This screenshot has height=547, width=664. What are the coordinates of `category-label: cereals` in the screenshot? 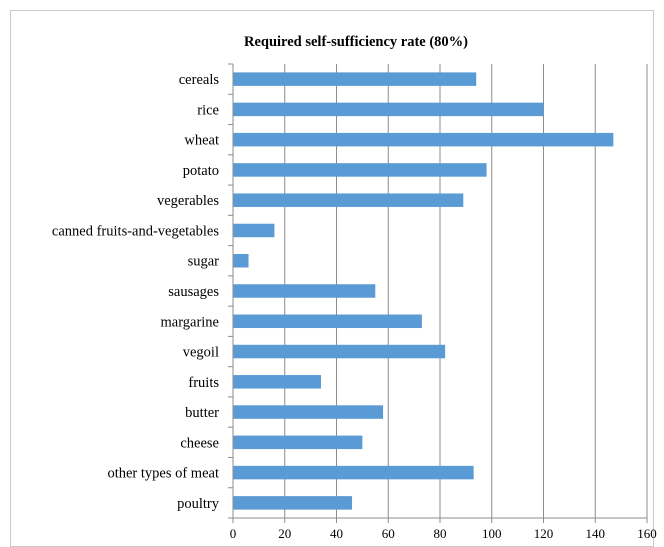 It's located at (199, 80).